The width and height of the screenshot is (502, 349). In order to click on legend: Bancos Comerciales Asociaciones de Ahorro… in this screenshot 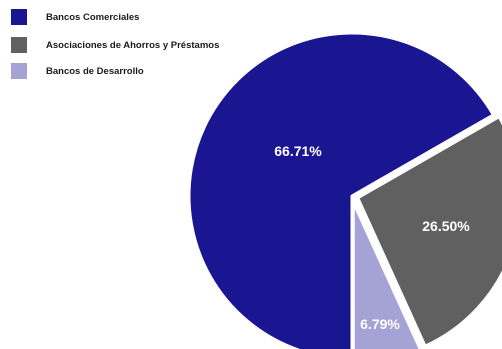, I will do `click(115, 44)`.